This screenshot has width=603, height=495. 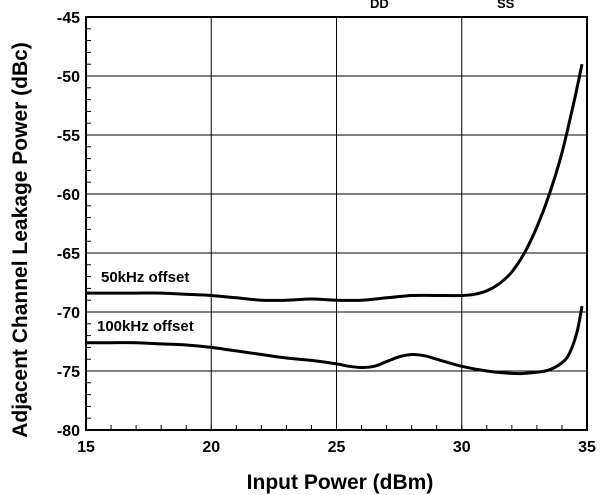 I want to click on x-tick-label: 35, so click(x=587, y=447).